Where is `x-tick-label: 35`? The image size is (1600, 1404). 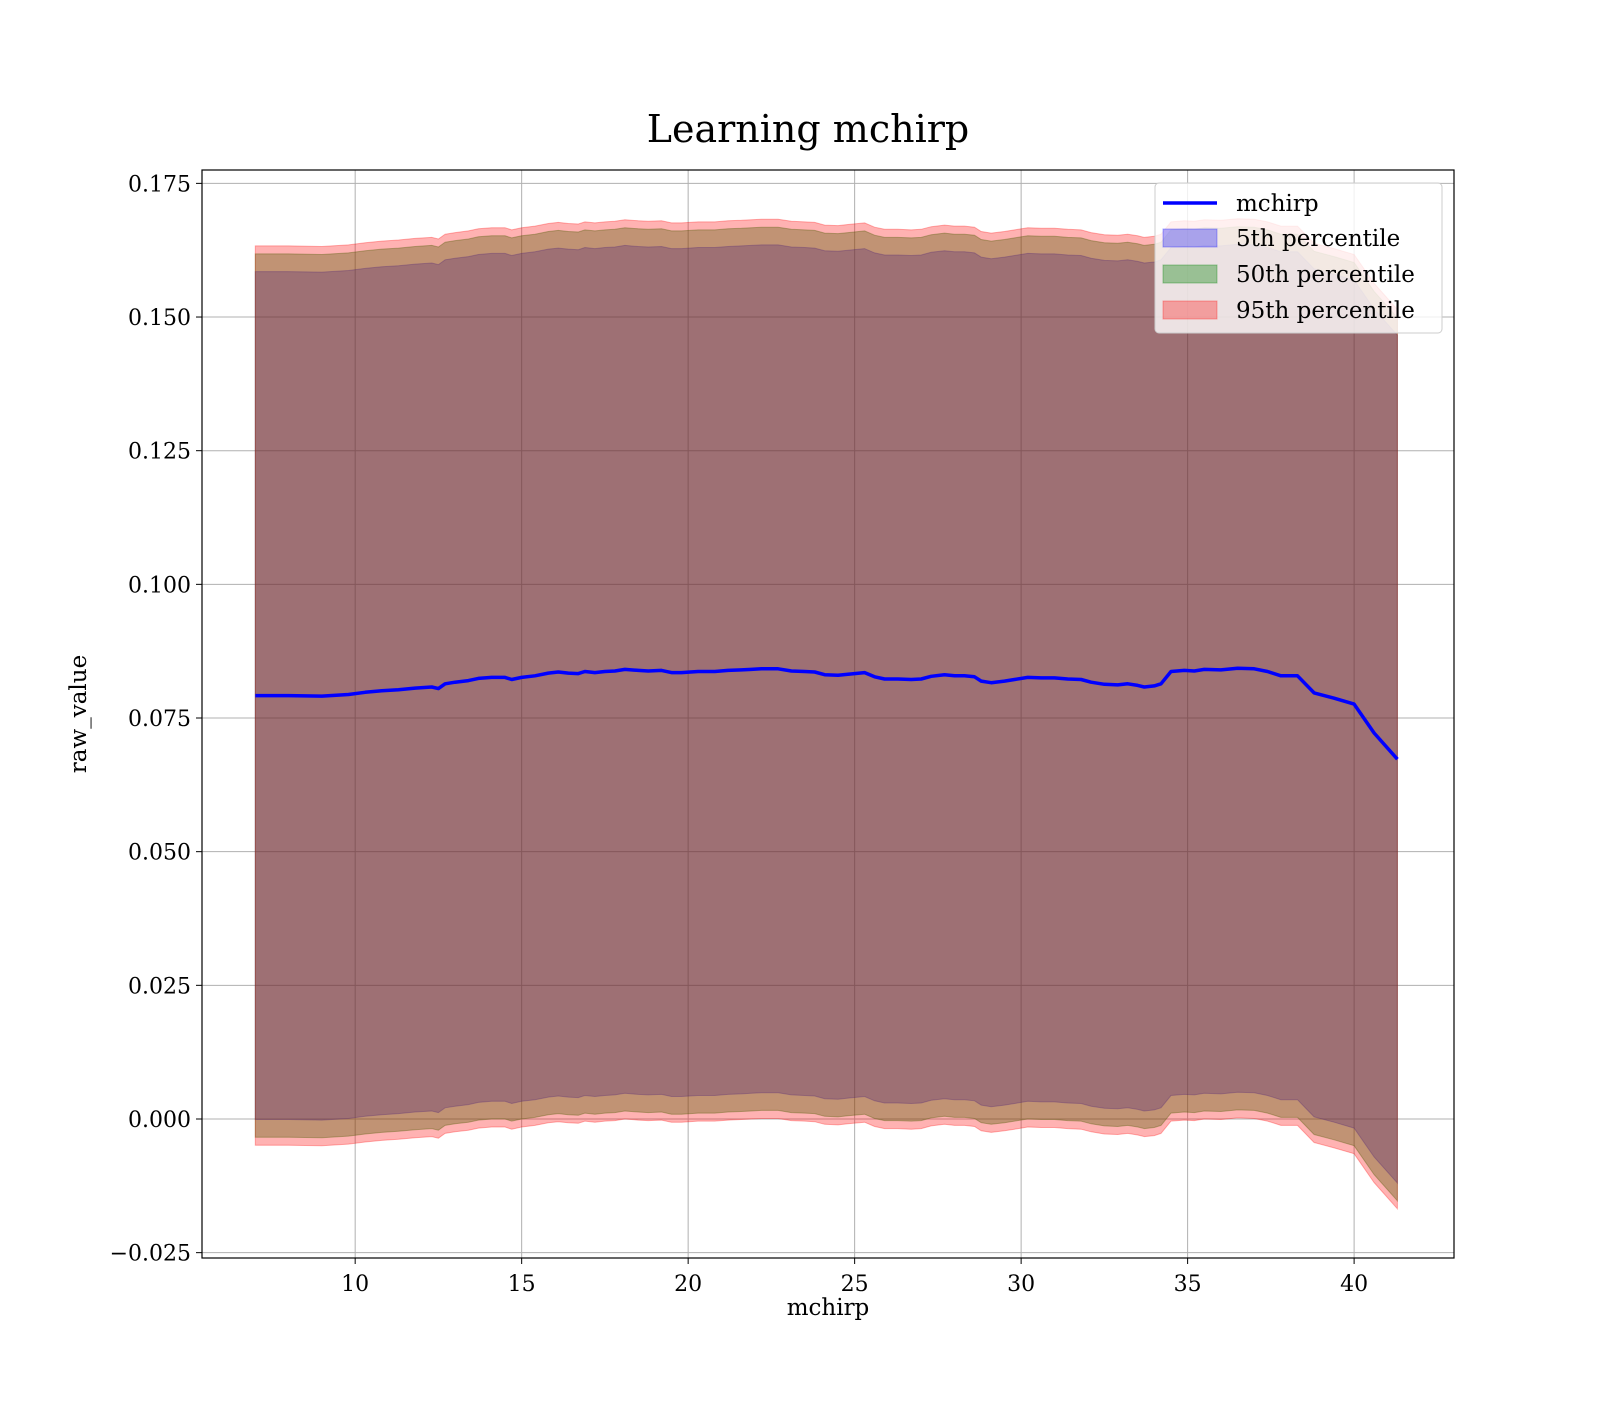
x-tick-label: 35 is located at coordinates (1188, 1284).